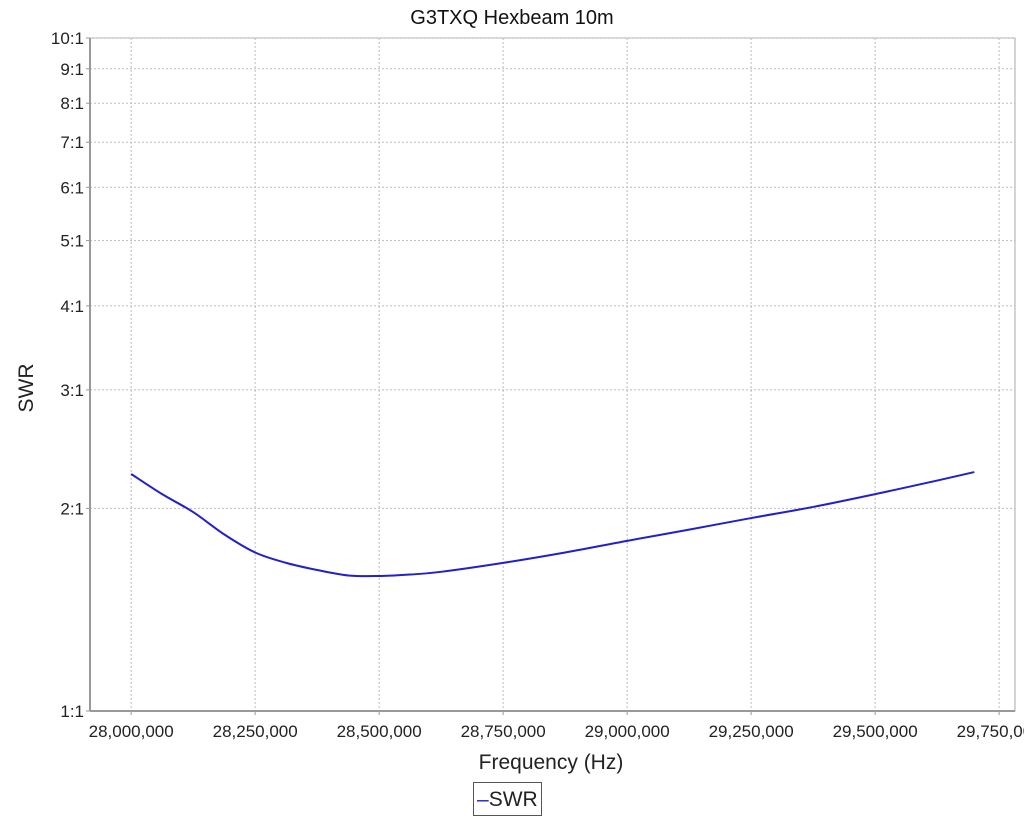 This screenshot has height=819, width=1024. Describe the element at coordinates (255, 731) in the screenshot. I see `x-tick-label: 28,250,000` at that location.